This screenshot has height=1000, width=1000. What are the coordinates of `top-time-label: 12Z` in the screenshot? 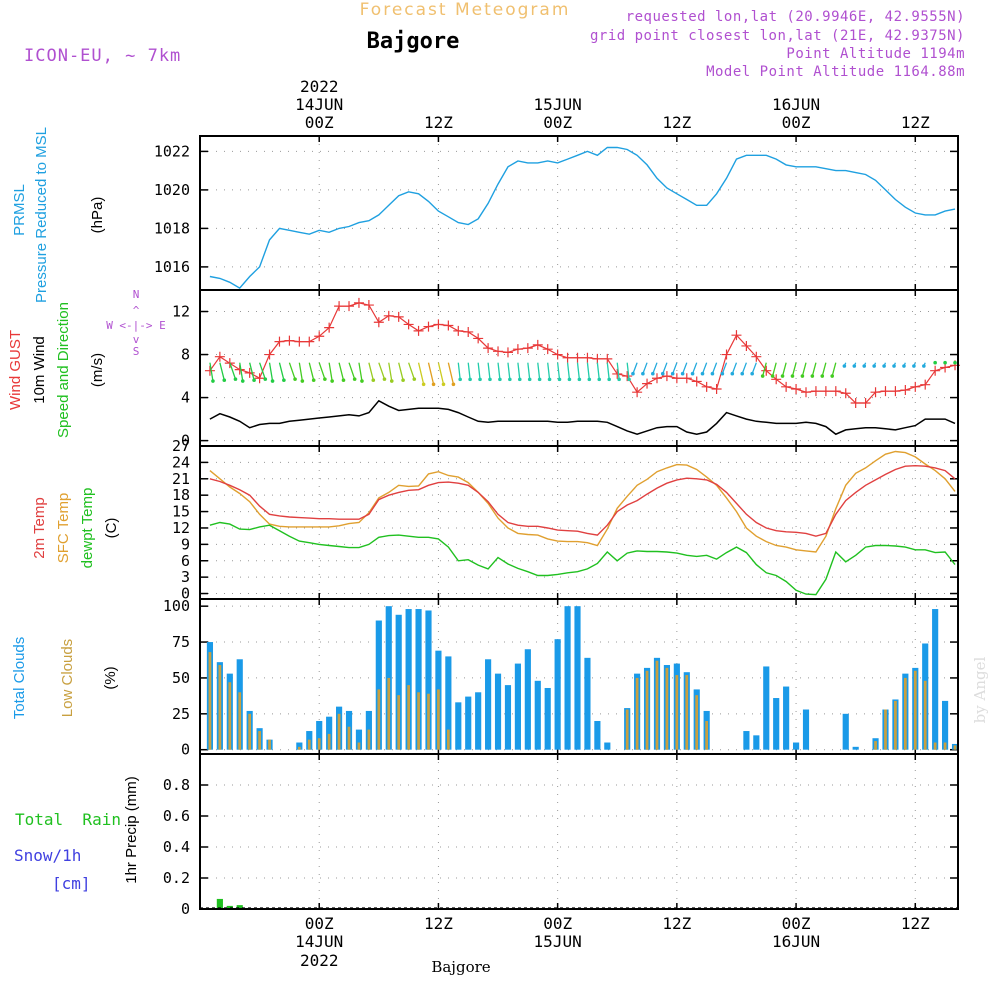 It's located at (676, 122).